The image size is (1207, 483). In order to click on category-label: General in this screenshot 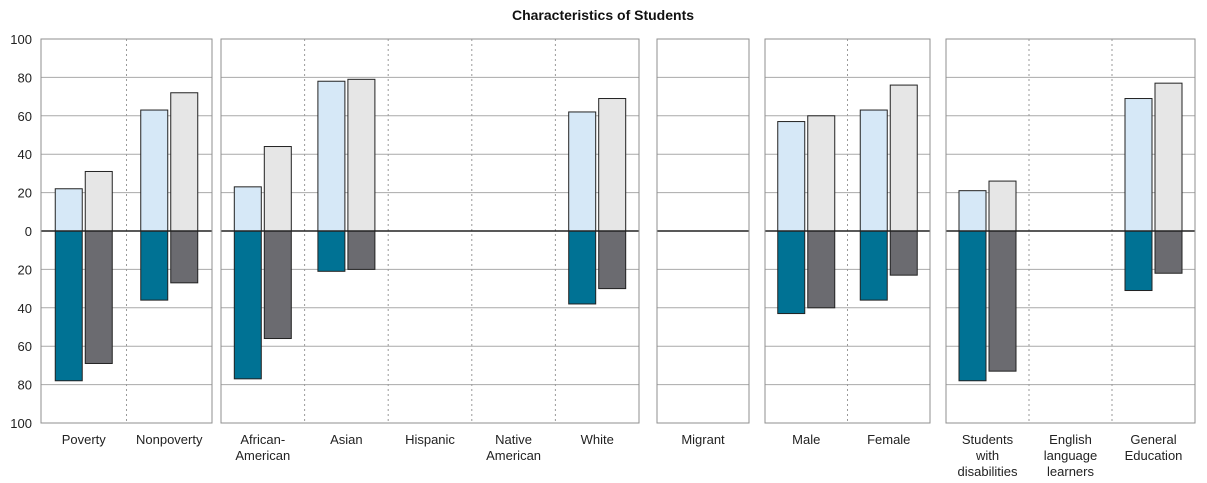, I will do `click(1153, 439)`.